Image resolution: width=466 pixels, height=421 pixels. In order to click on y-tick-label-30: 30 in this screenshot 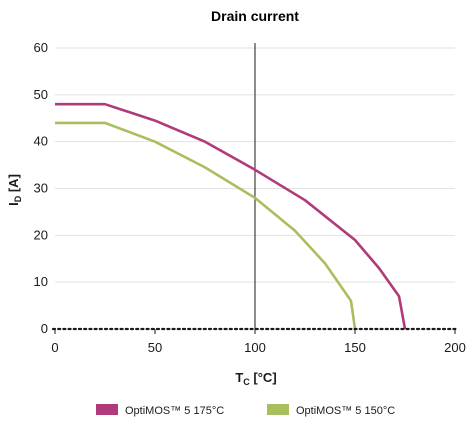, I will do `click(41, 188)`.